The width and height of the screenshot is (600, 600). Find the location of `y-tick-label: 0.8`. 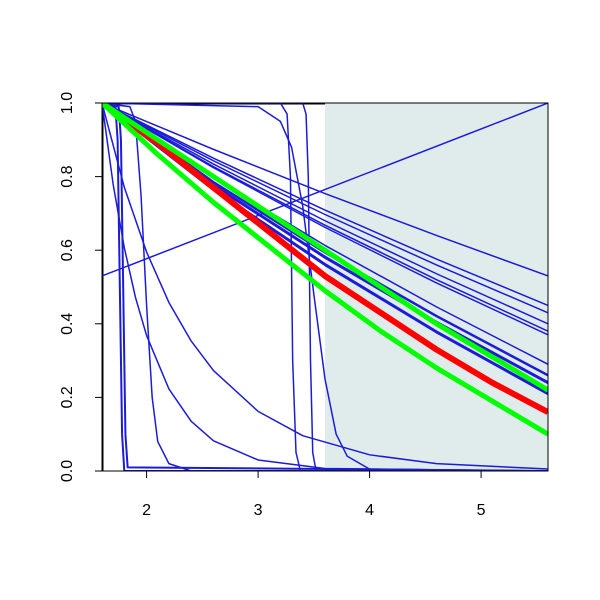

y-tick-label: 0.8 is located at coordinates (67, 176).